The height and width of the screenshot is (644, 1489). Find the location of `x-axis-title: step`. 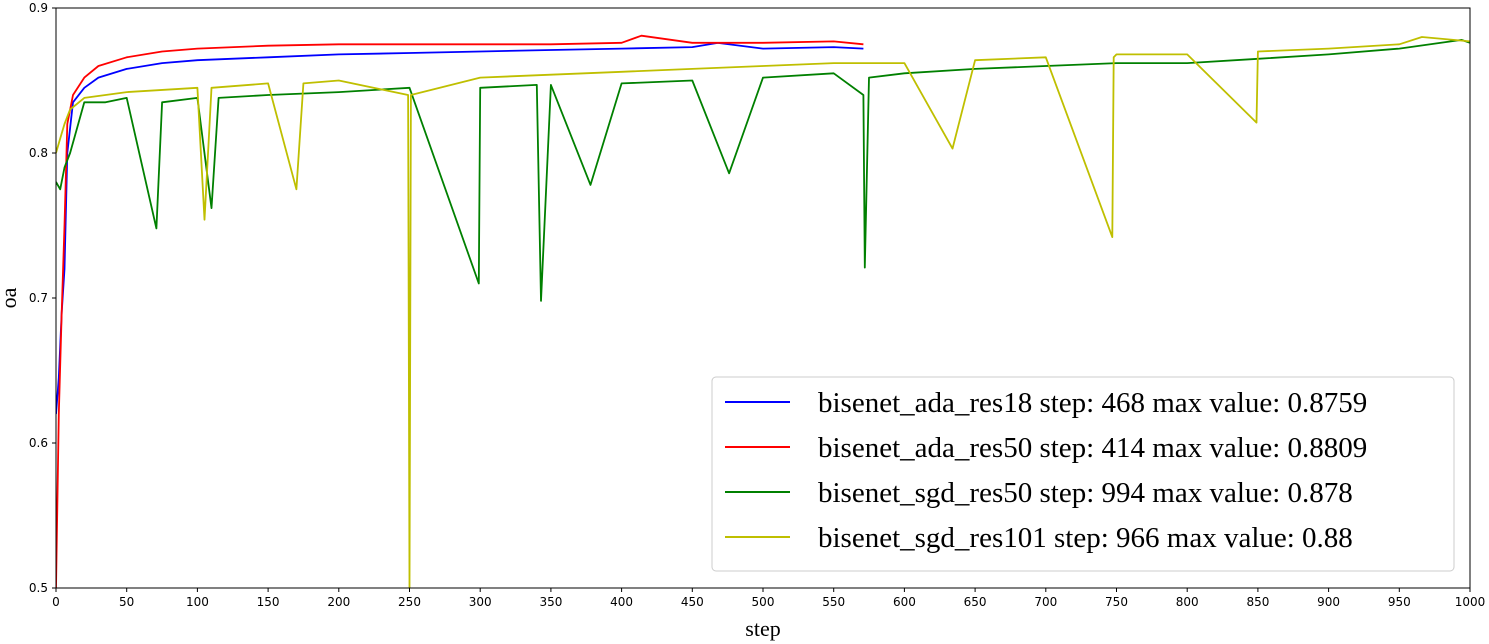

x-axis-title: step is located at coordinates (762, 628).